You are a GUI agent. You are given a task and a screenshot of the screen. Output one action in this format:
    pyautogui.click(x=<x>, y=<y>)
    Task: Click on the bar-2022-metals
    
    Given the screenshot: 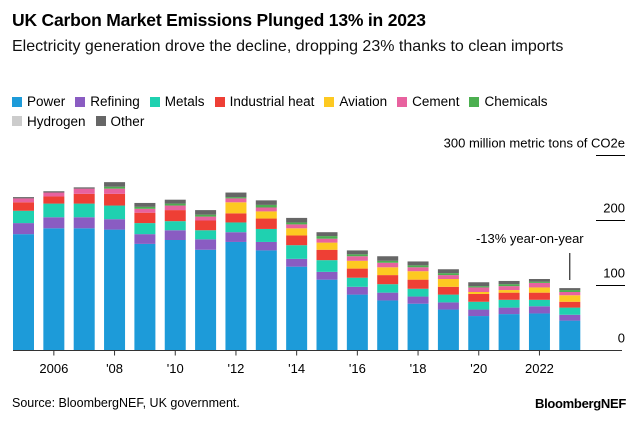 What is the action you would take?
    pyautogui.click(x=539, y=303)
    